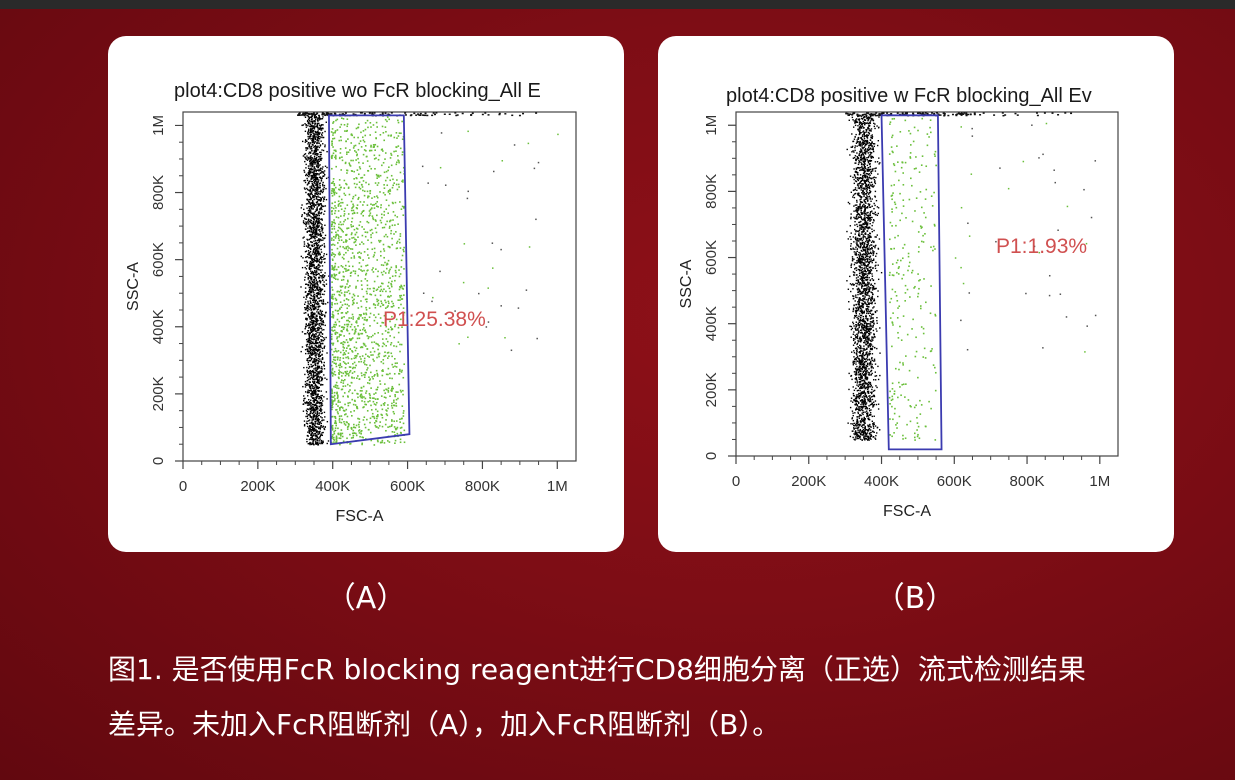 The width and height of the screenshot is (1235, 780). What do you see at coordinates (379, 286) in the screenshot?
I see `plot-frame` at bounding box center [379, 286].